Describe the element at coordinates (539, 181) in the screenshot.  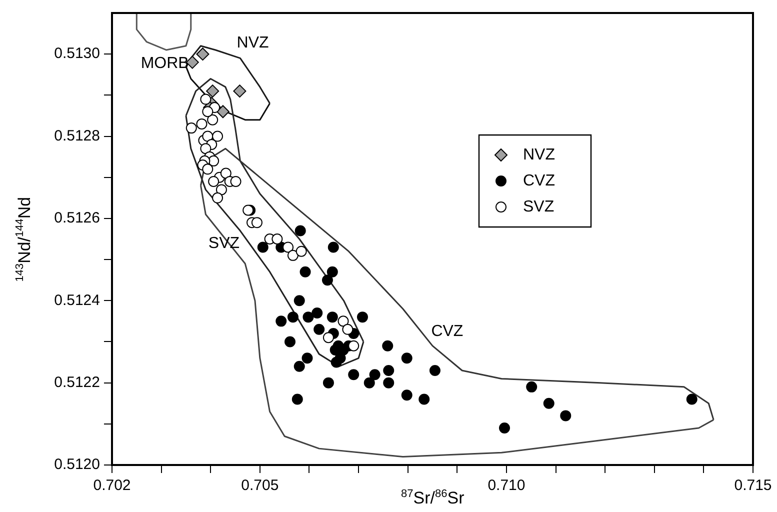
I see `legend-label: CVZ` at that location.